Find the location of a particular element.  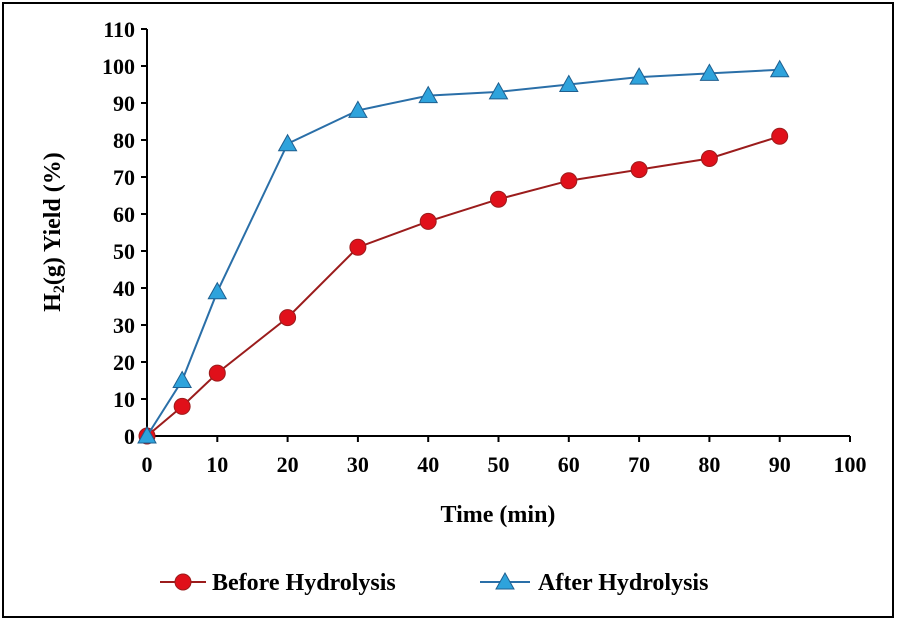

y-tick-label: 110 is located at coordinates (119, 29).